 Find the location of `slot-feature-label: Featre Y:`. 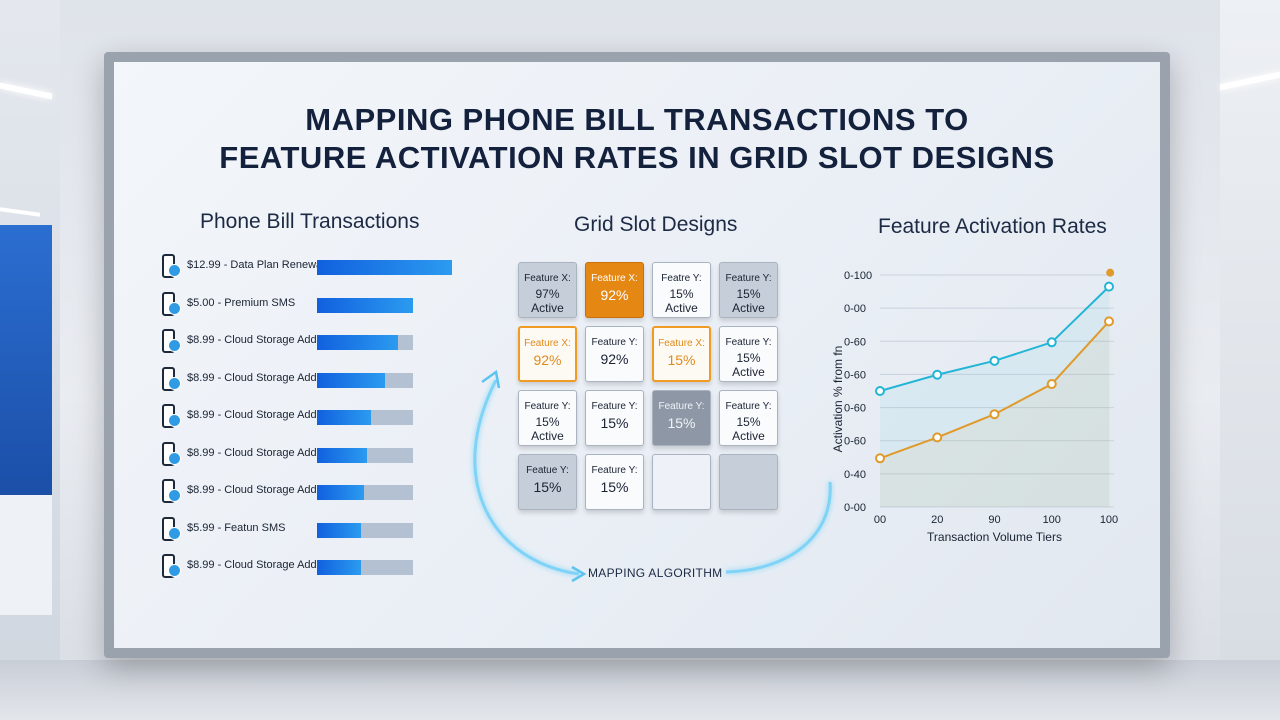

slot-feature-label: Featre Y: is located at coordinates (681, 278).